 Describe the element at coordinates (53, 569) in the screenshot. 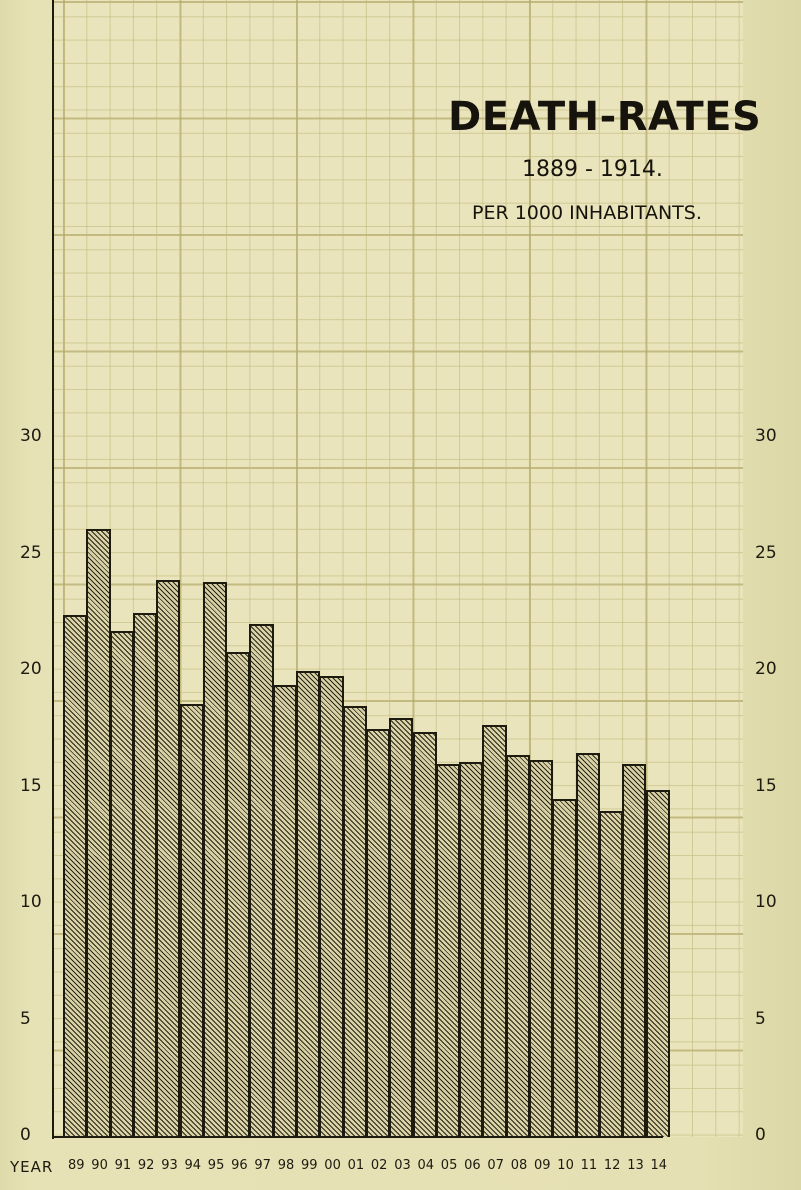

I see `y-axis-line` at that location.